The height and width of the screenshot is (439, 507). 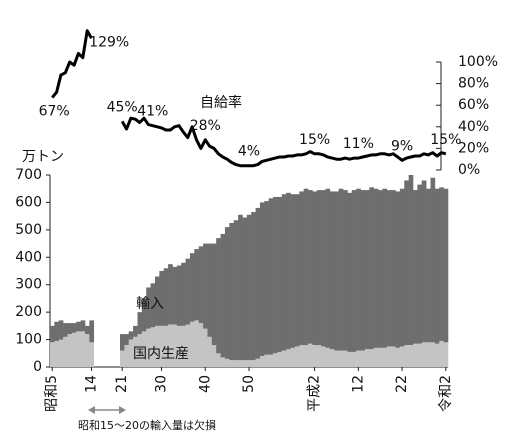 I want to click on data-label: 4%, so click(x=249, y=152).